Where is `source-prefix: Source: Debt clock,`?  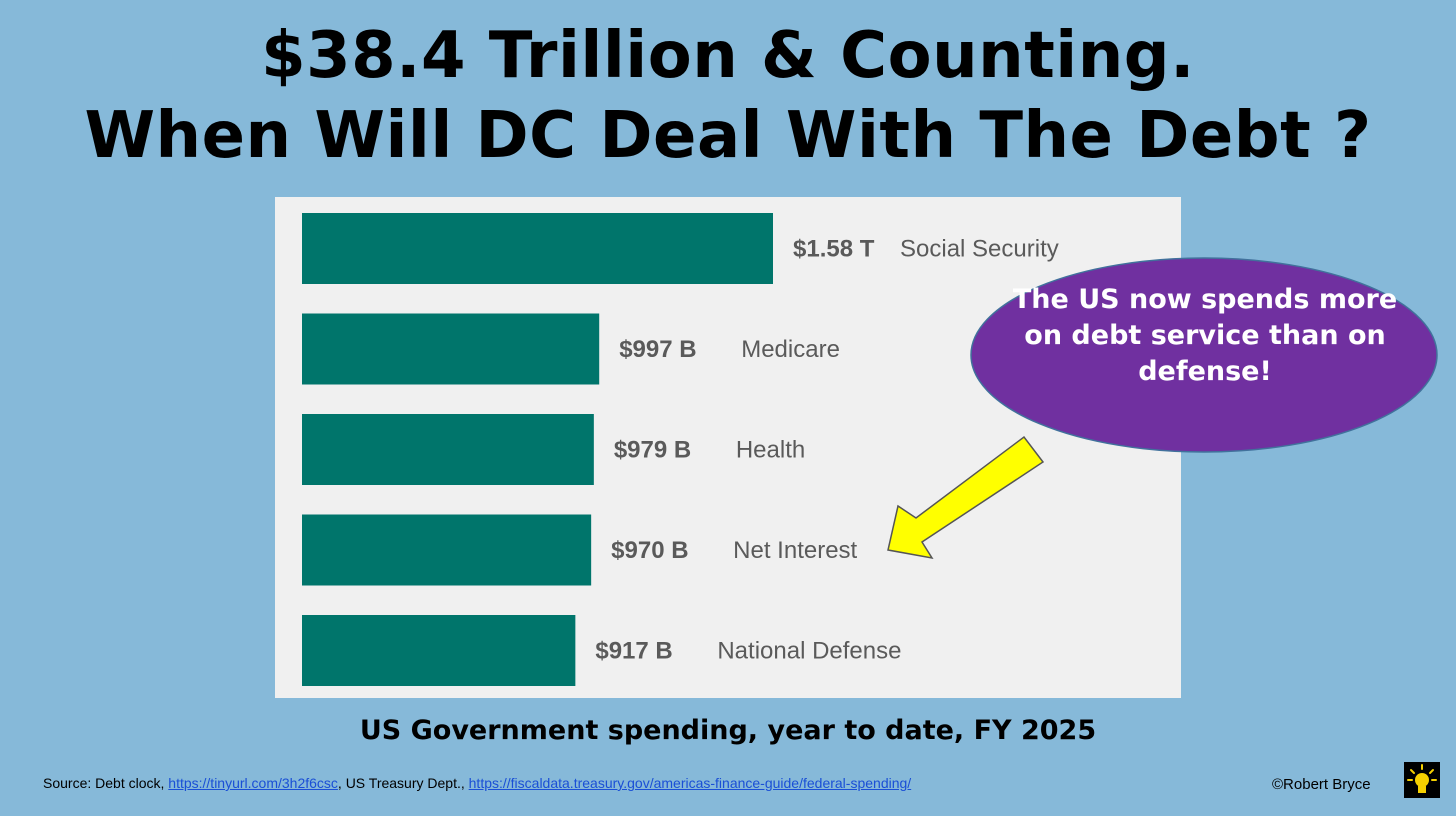 source-prefix: Source: Debt clock, is located at coordinates (106, 783).